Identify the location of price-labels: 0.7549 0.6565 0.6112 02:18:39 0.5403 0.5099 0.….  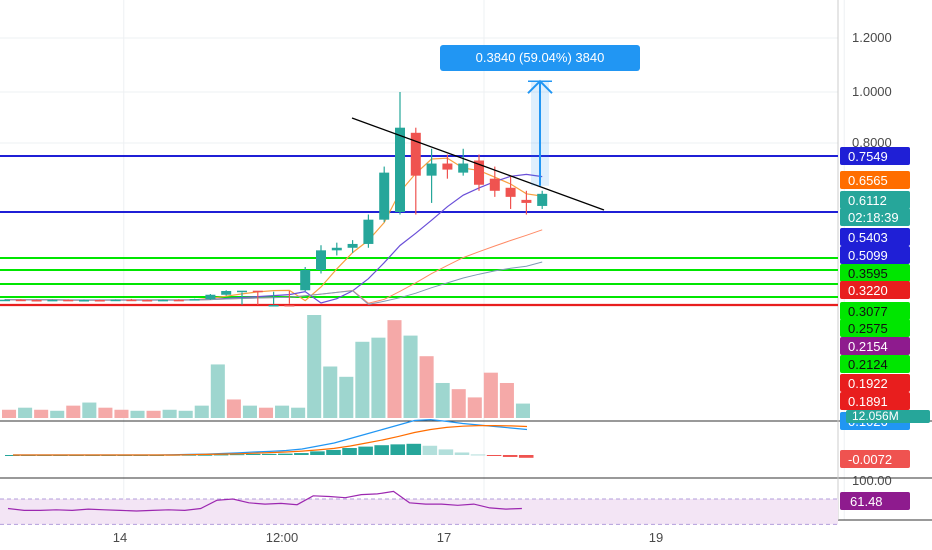
(885, 328).